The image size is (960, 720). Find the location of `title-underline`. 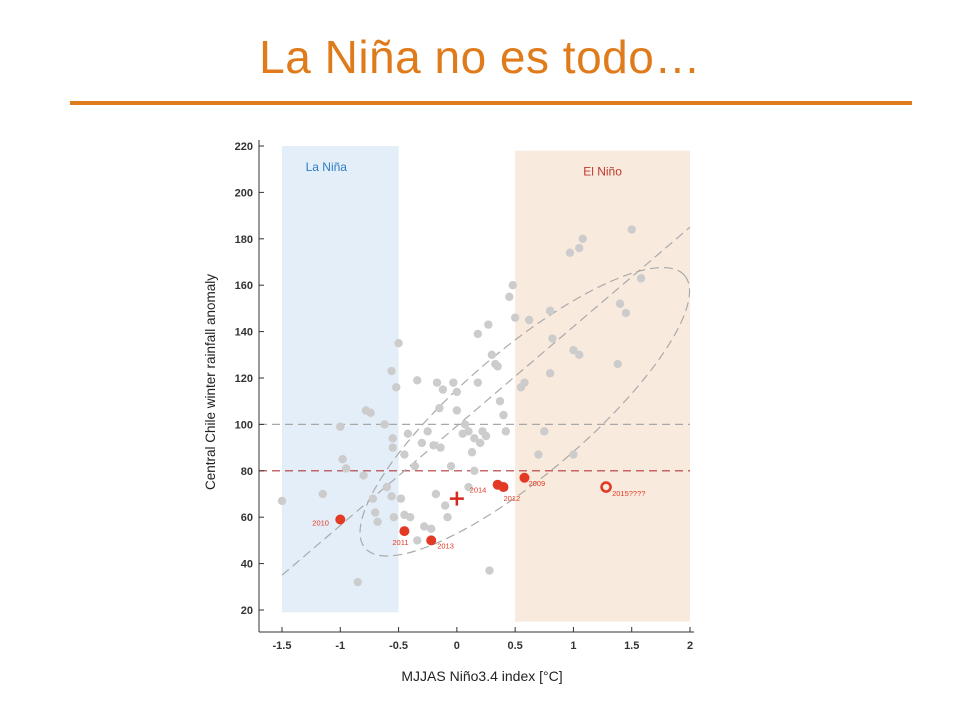

title-underline is located at coordinates (491, 103).